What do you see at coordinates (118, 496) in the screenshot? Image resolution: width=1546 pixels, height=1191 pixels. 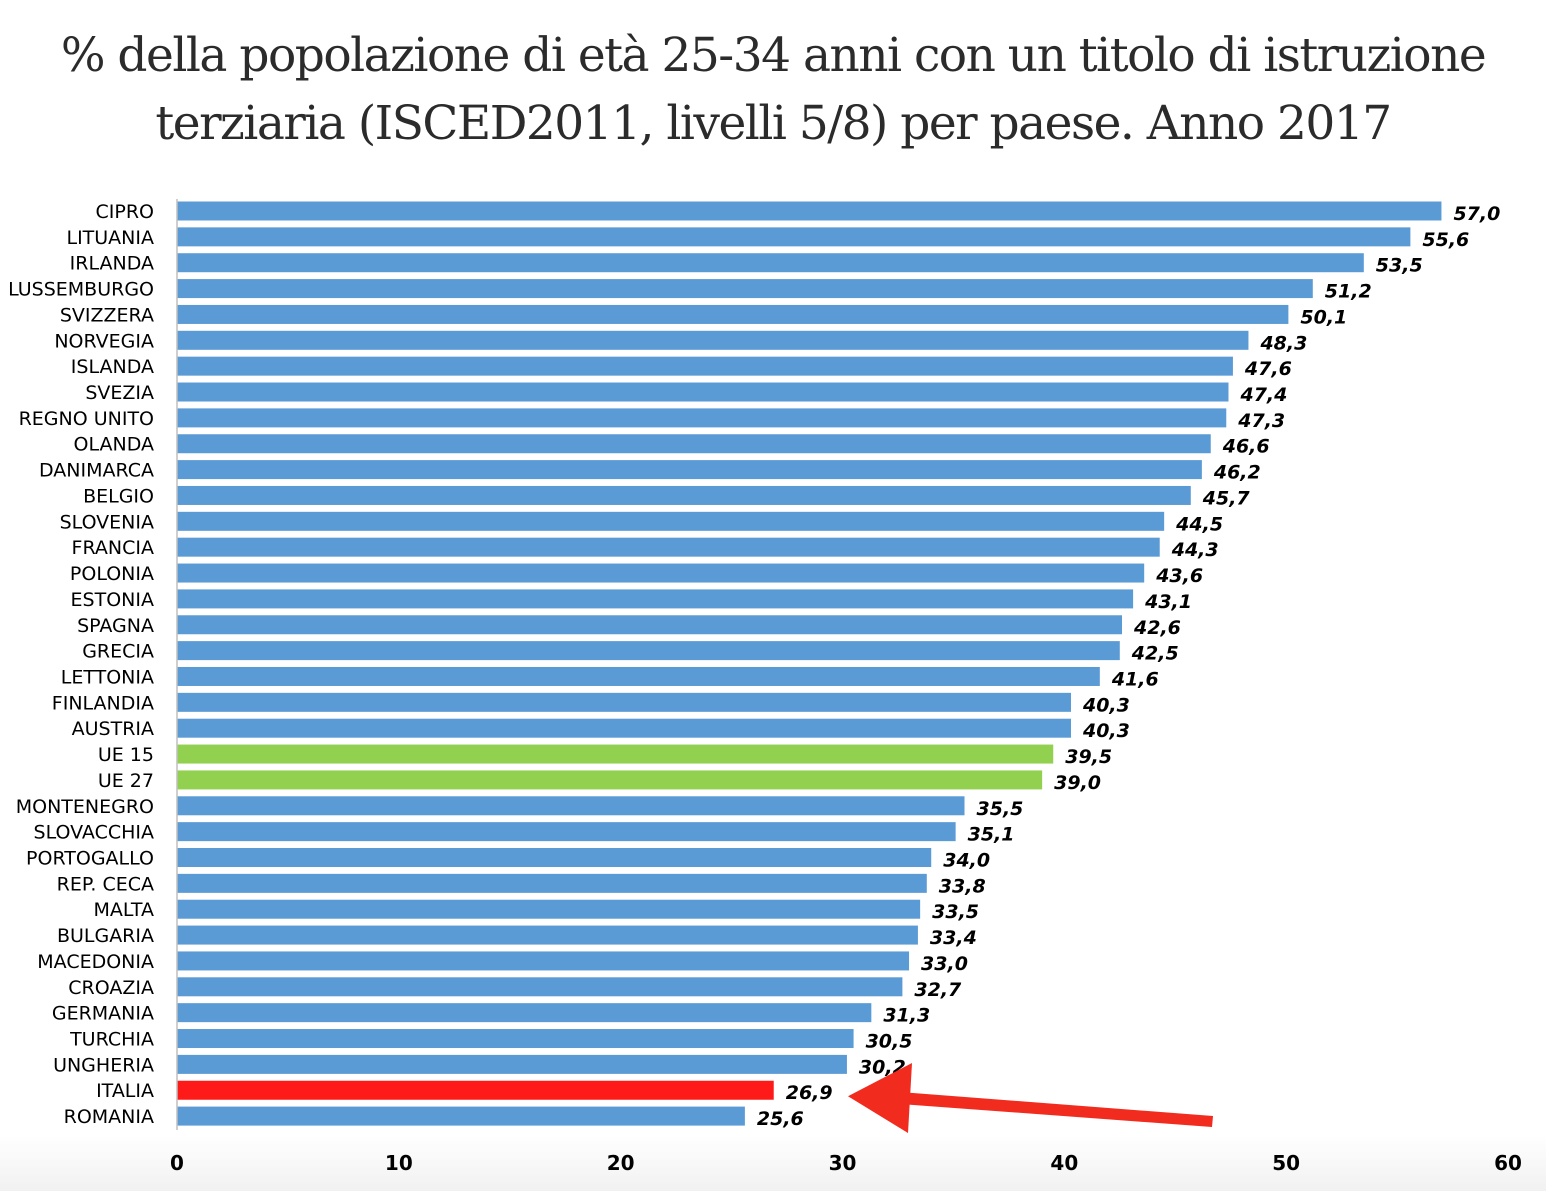 I see `category-label: BELGIO` at bounding box center [118, 496].